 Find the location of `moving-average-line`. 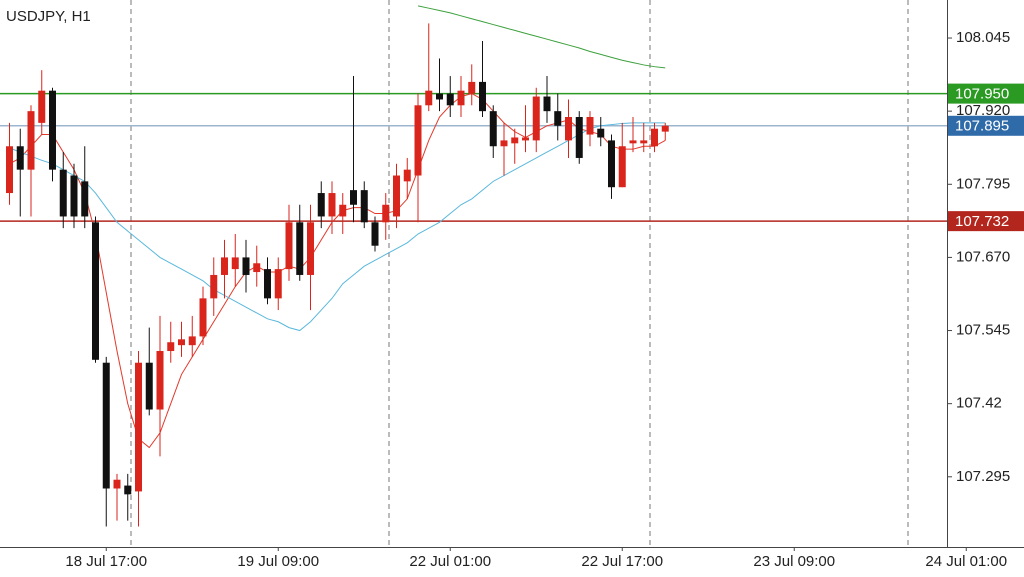

moving-average-line is located at coordinates (541, 37).